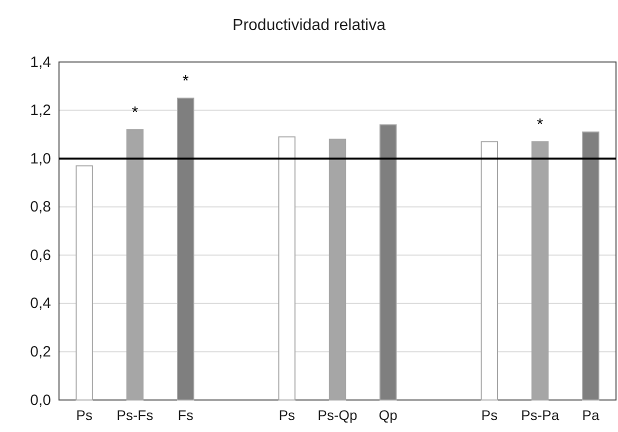 Image resolution: width=618 pixels, height=432 pixels. Describe the element at coordinates (40, 111) in the screenshot. I see `y-tick-label: 1,2` at that location.